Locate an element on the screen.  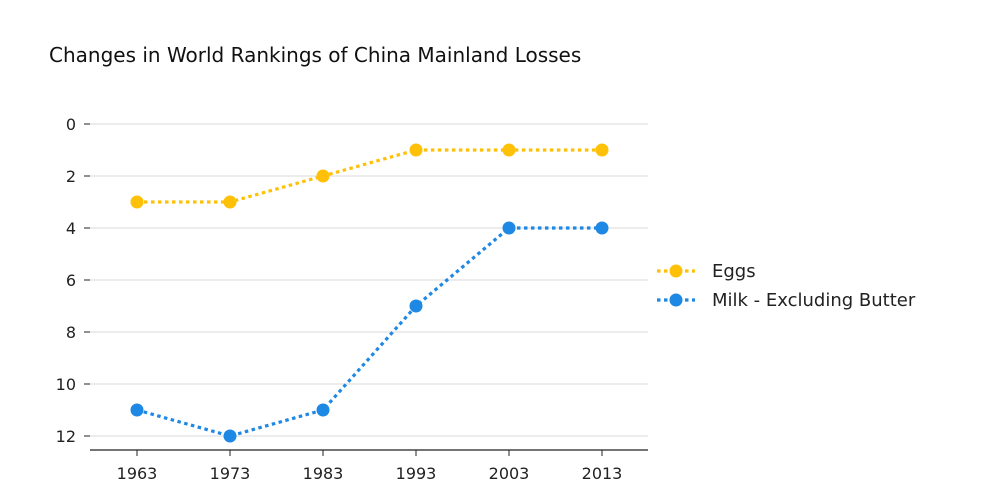
y-tick-label: 6 is located at coordinates (71, 280).